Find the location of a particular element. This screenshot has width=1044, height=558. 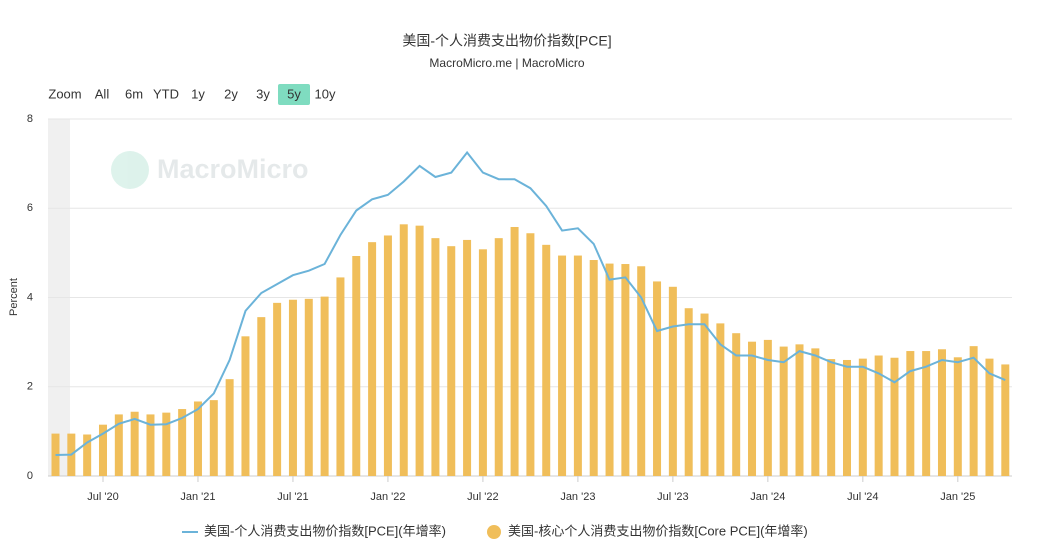

legend-label: 美国-核心个人消费支出物价指数[Core PCE](年增率) is located at coordinates (658, 530).